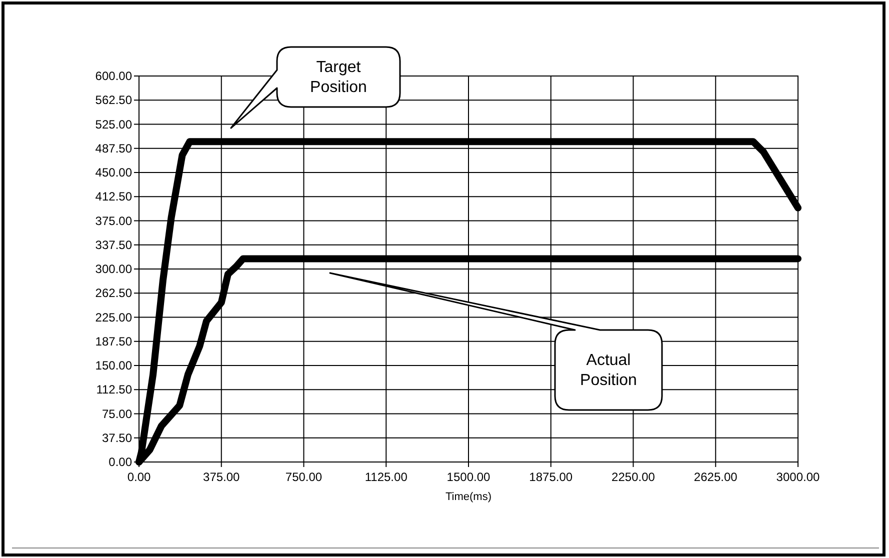 This screenshot has height=558, width=889. What do you see at coordinates (117, 413) in the screenshot?
I see `y-tick-label: 75.00` at bounding box center [117, 413].